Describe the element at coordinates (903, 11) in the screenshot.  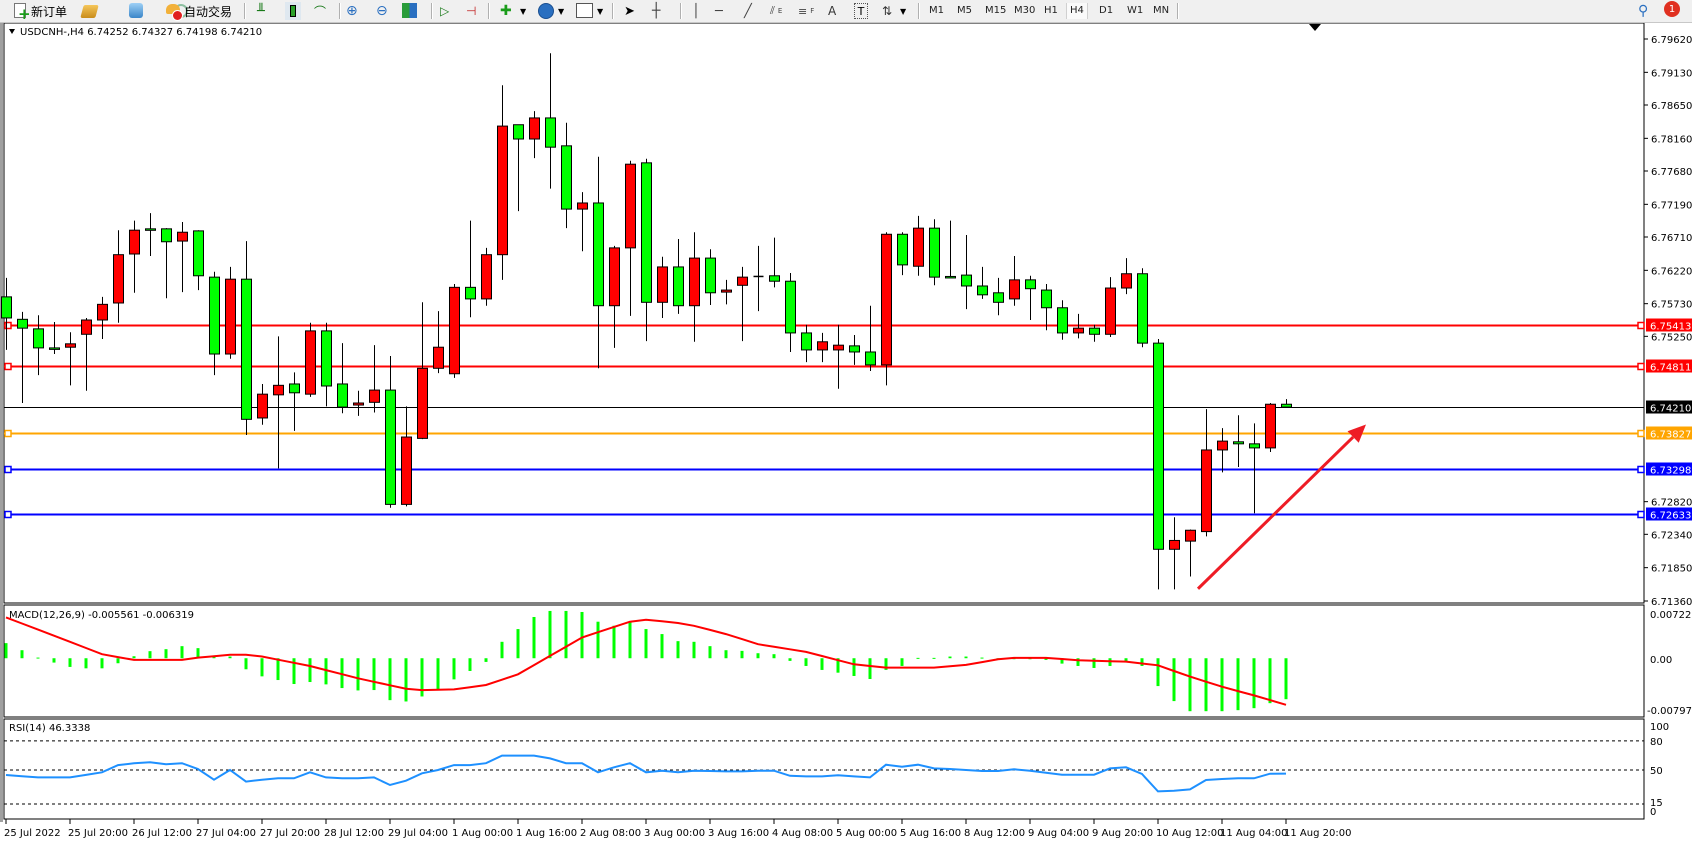
I see `arrows-dropdown-icon: ▼` at that location.